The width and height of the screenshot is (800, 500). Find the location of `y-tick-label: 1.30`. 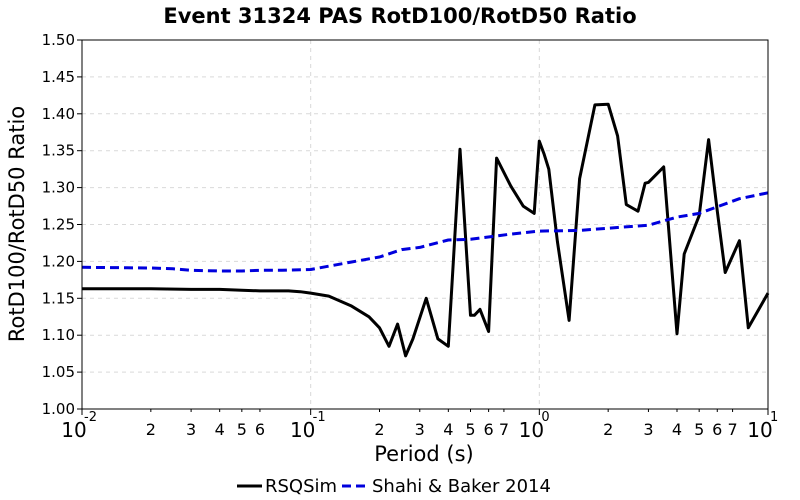

y-tick-label: 1.30 is located at coordinates (58, 188).